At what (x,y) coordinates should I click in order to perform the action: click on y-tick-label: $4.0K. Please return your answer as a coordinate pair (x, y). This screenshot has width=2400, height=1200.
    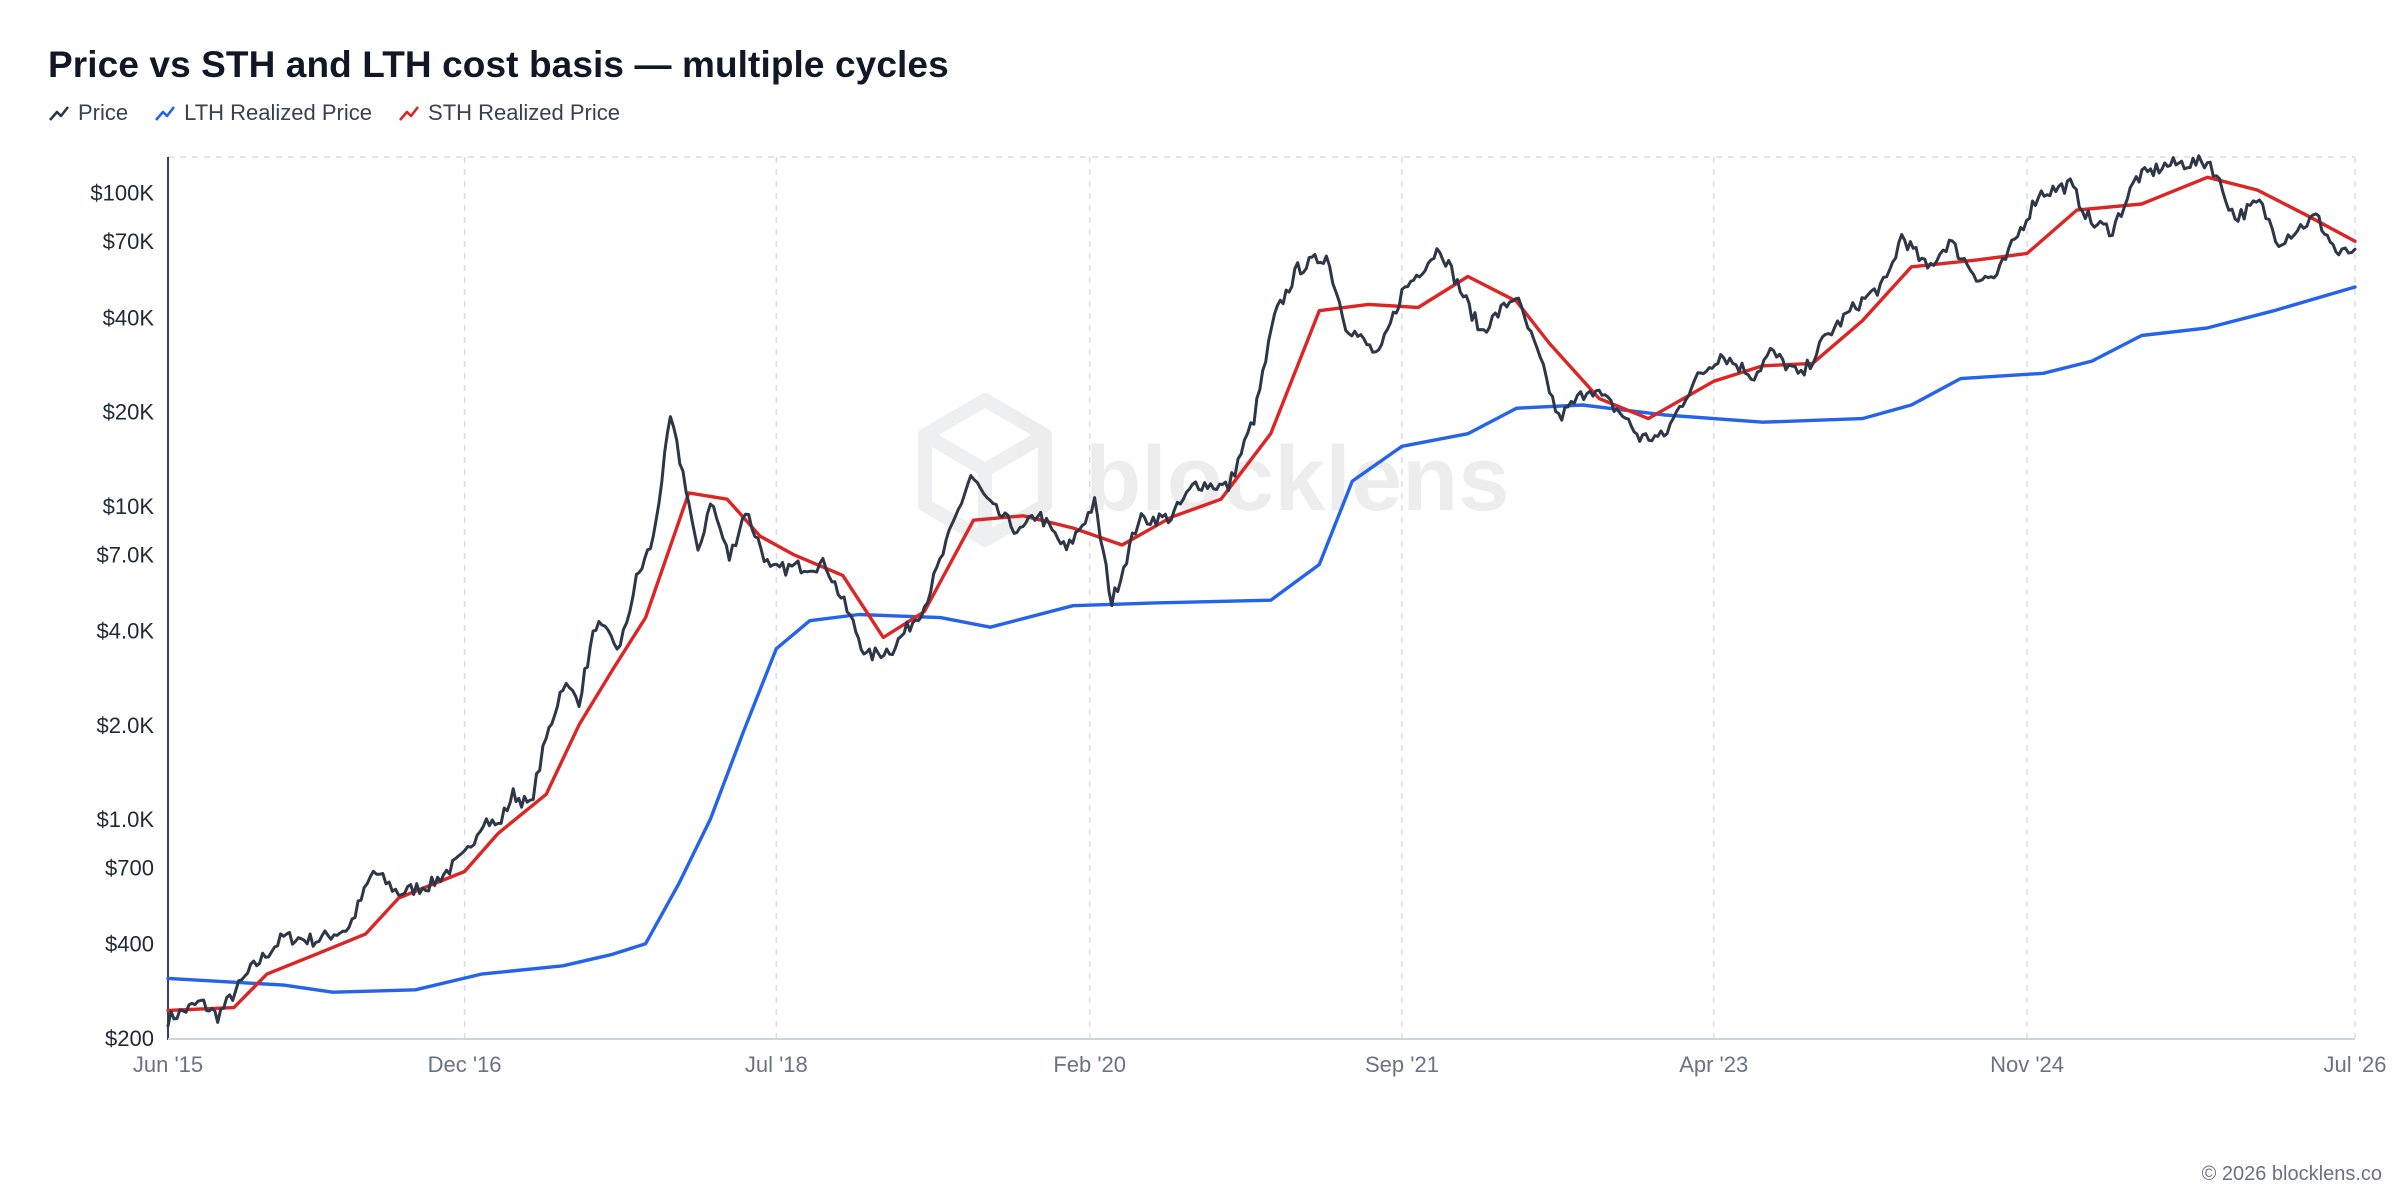
    Looking at the image, I should click on (126, 631).